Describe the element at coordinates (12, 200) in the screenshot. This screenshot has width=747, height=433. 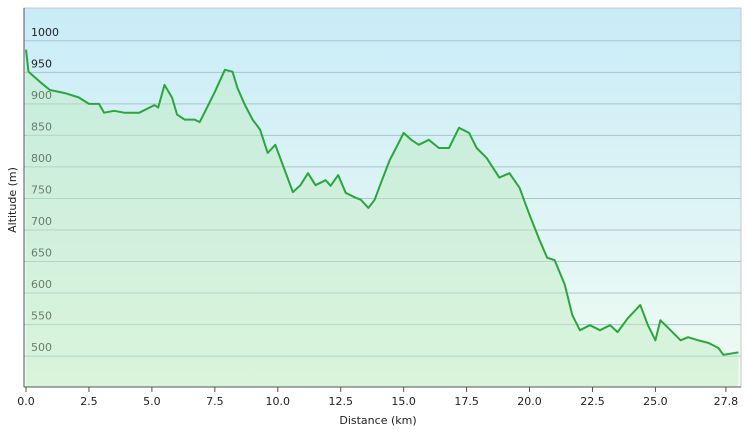
I see `y-axis-label: Altitude (m)` at that location.